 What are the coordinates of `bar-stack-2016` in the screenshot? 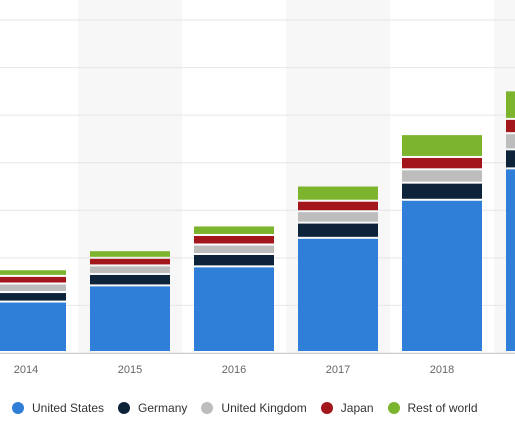 It's located at (234, 288).